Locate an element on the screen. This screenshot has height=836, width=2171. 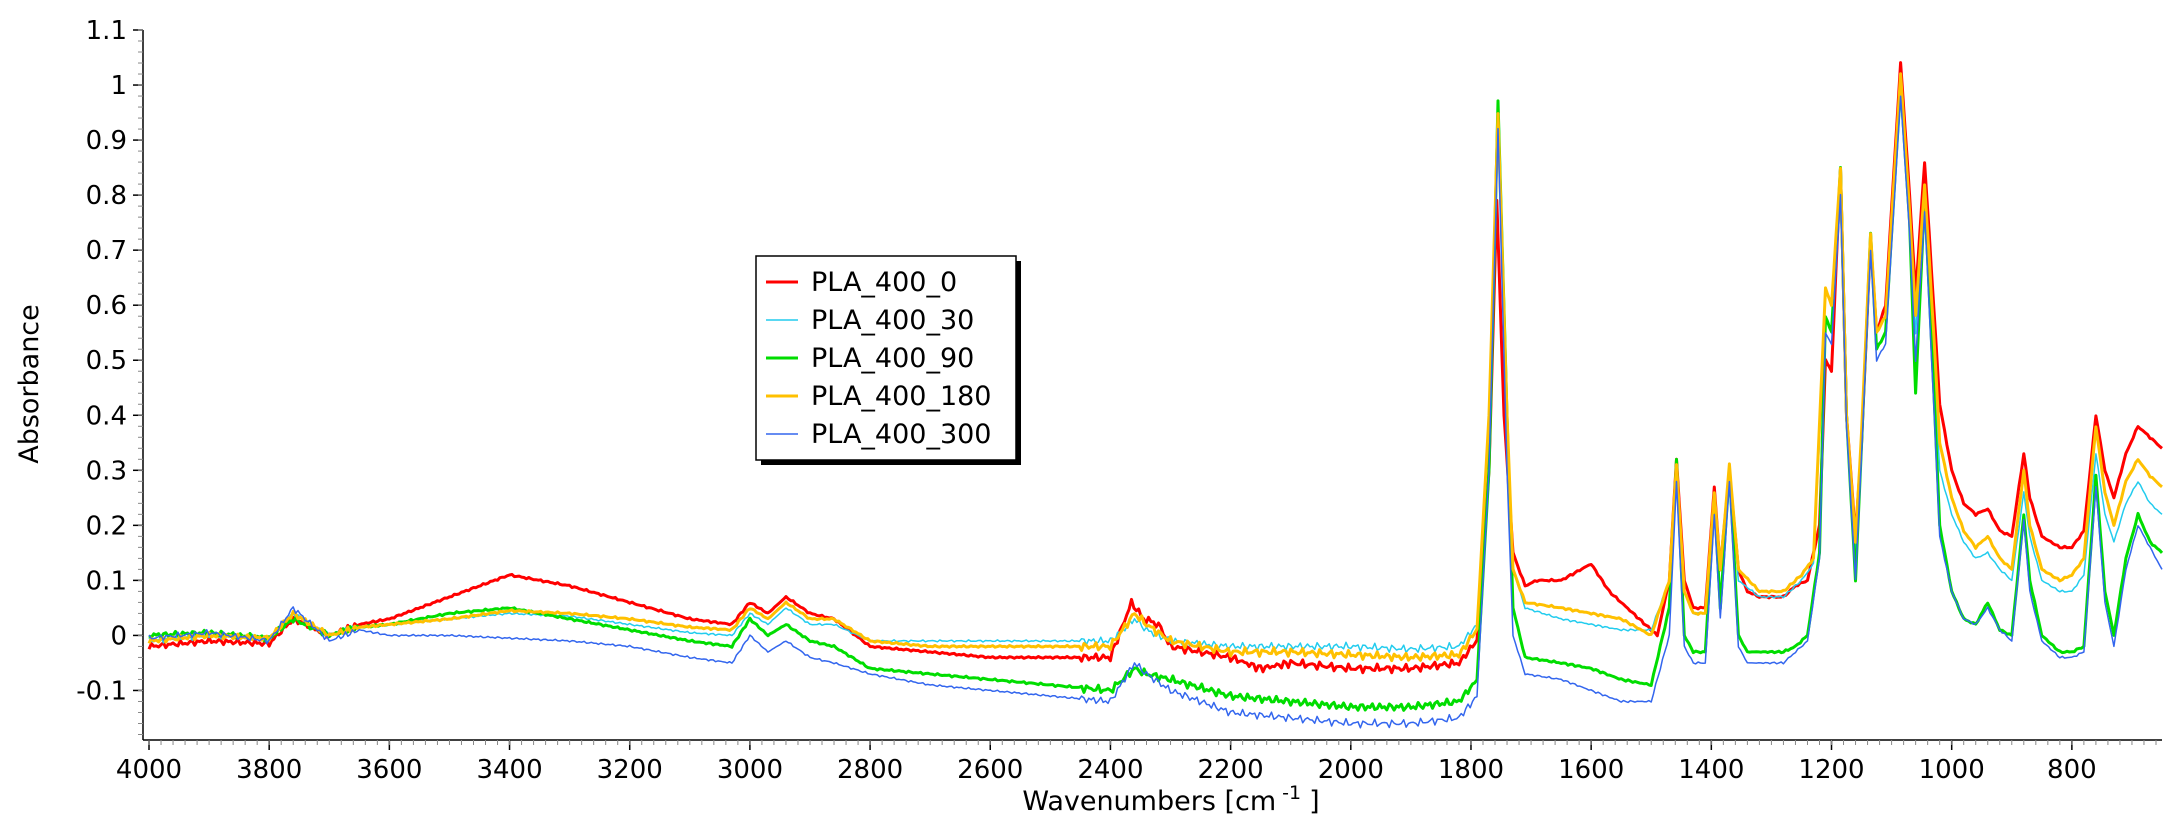
x-axis-title-main: Wavenumbers [cm is located at coordinates (1149, 801).